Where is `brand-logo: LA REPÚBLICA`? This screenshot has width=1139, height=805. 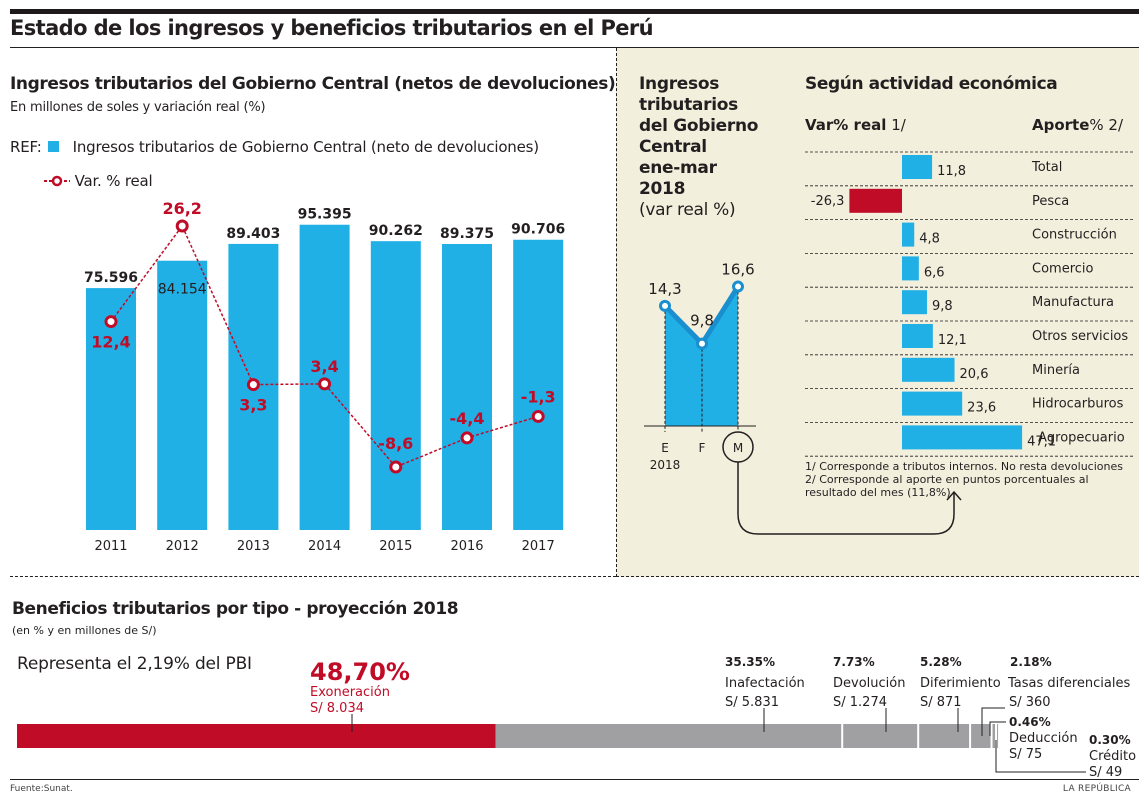 brand-logo: LA REPÚBLICA is located at coordinates (1096, 789).